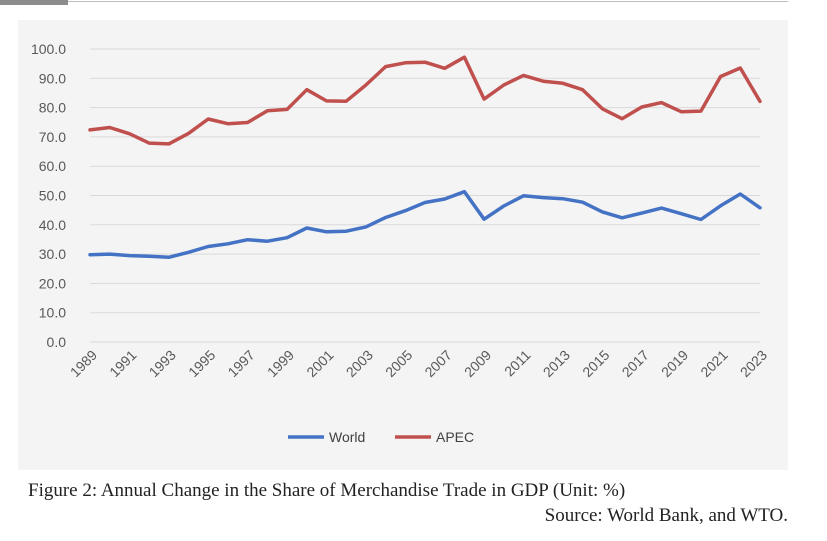 The height and width of the screenshot is (541, 827). Describe the element at coordinates (162, 363) in the screenshot. I see `x-tick-label: 1993` at that location.